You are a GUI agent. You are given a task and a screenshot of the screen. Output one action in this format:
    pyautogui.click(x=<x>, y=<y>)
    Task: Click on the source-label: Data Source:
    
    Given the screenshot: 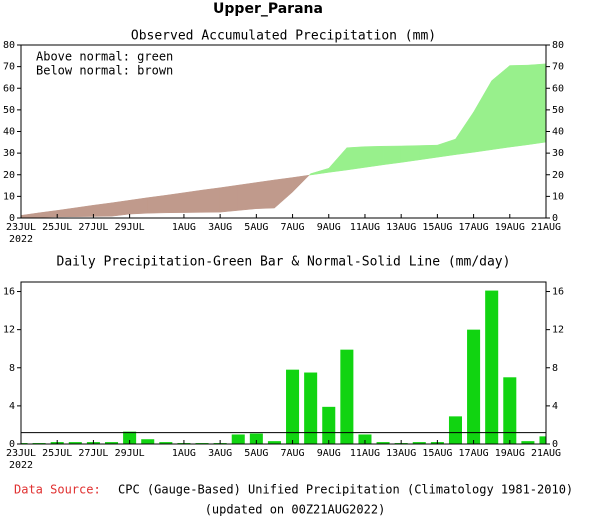 What is the action you would take?
    pyautogui.click(x=57, y=490)
    